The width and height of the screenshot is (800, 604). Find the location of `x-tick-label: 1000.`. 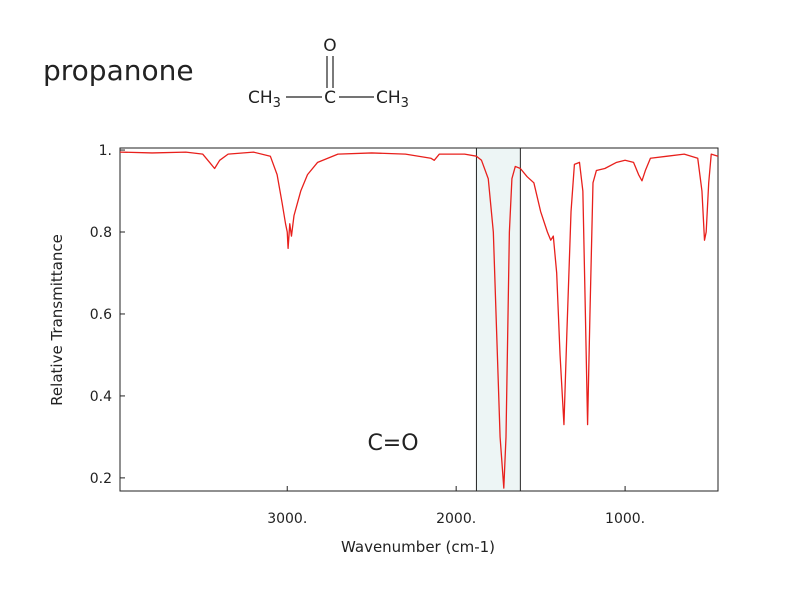

x-tick-label: 1000. is located at coordinates (625, 519).